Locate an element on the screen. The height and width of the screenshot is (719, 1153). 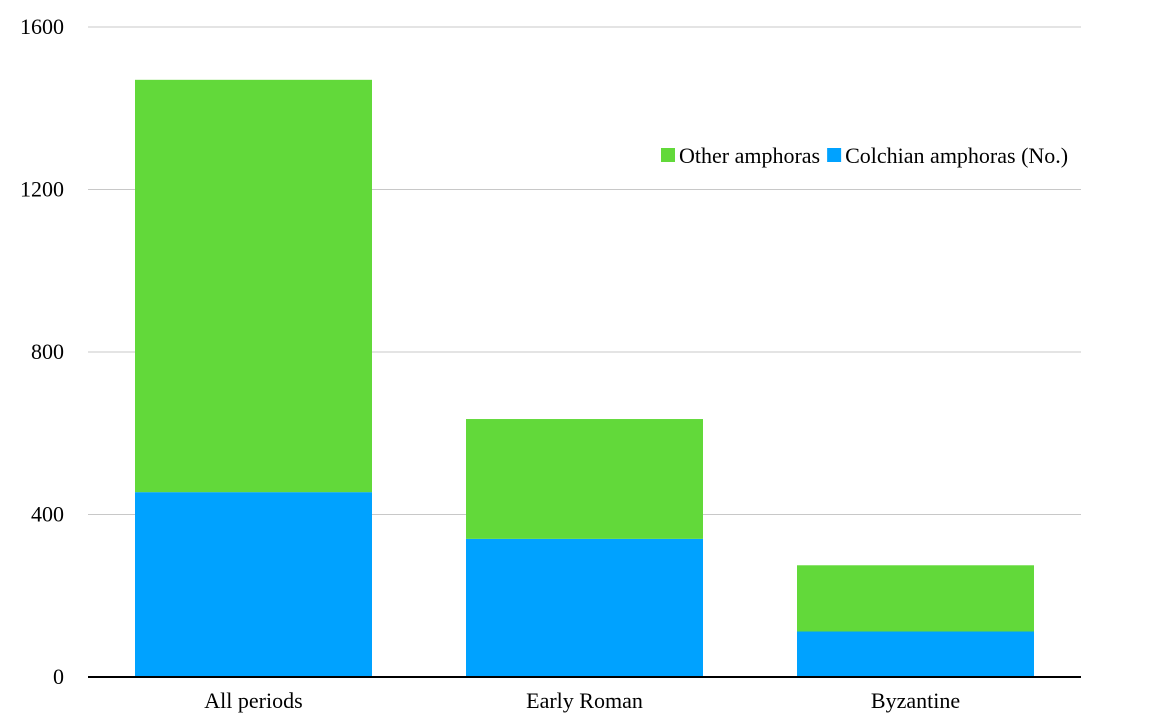
y-axis-tick-labels: 0 400 800 1200 1600 is located at coordinates (42, 351).